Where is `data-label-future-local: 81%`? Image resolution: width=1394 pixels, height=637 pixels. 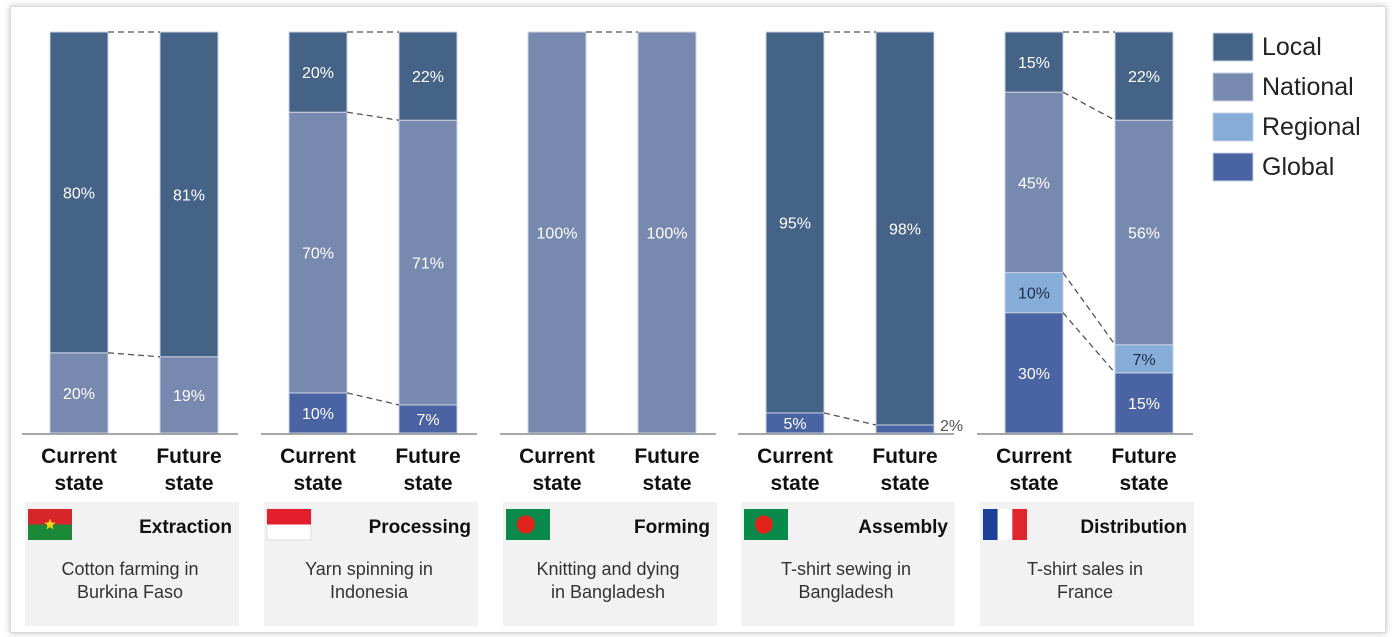 data-label-future-local: 81% is located at coordinates (189, 195).